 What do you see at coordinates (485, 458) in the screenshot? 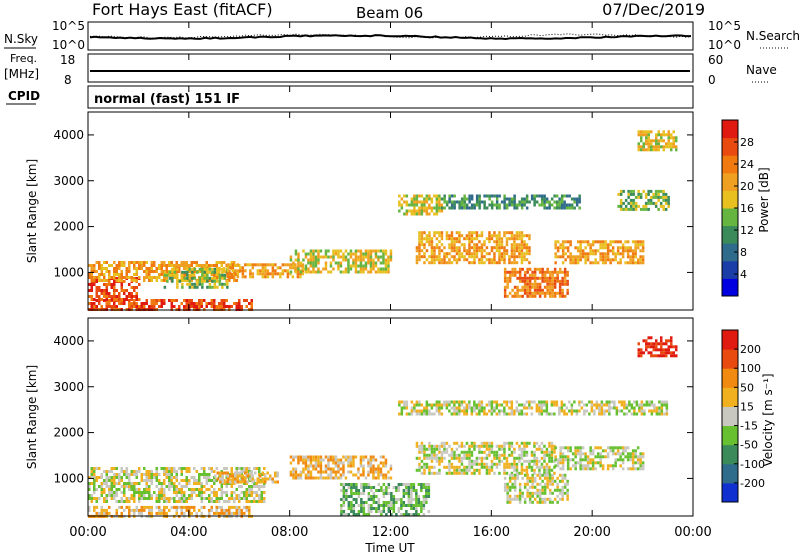
I see `velocity-region` at bounding box center [485, 458].